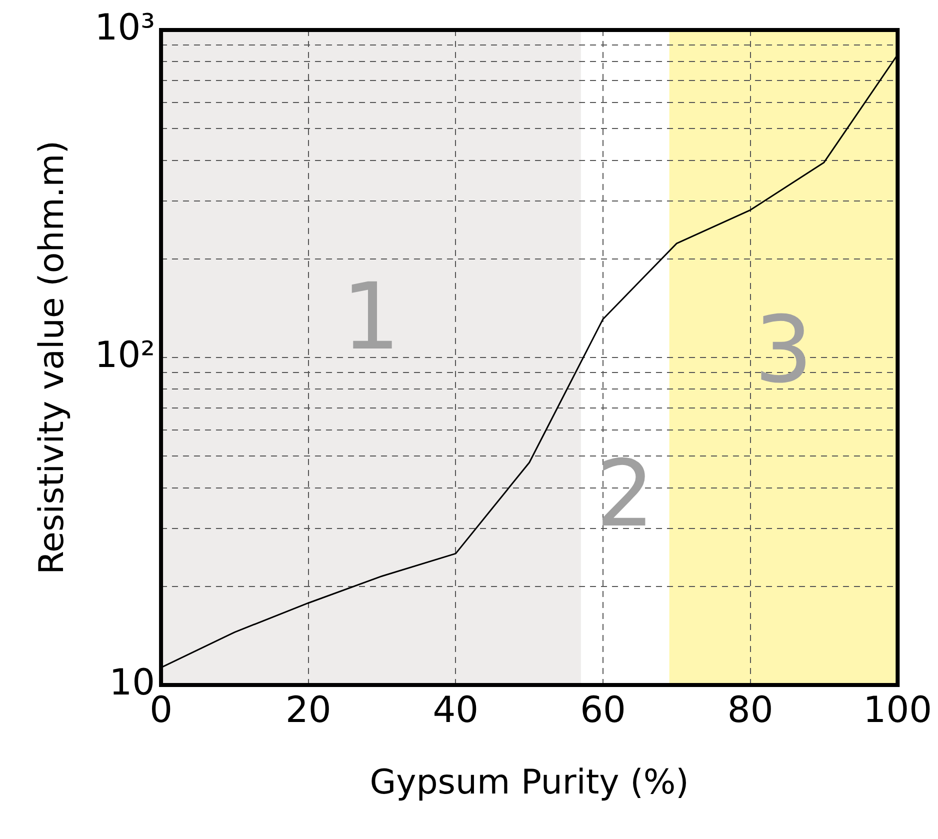  What do you see at coordinates (455, 710) in the screenshot?
I see `x-tick-label: 40` at bounding box center [455, 710].